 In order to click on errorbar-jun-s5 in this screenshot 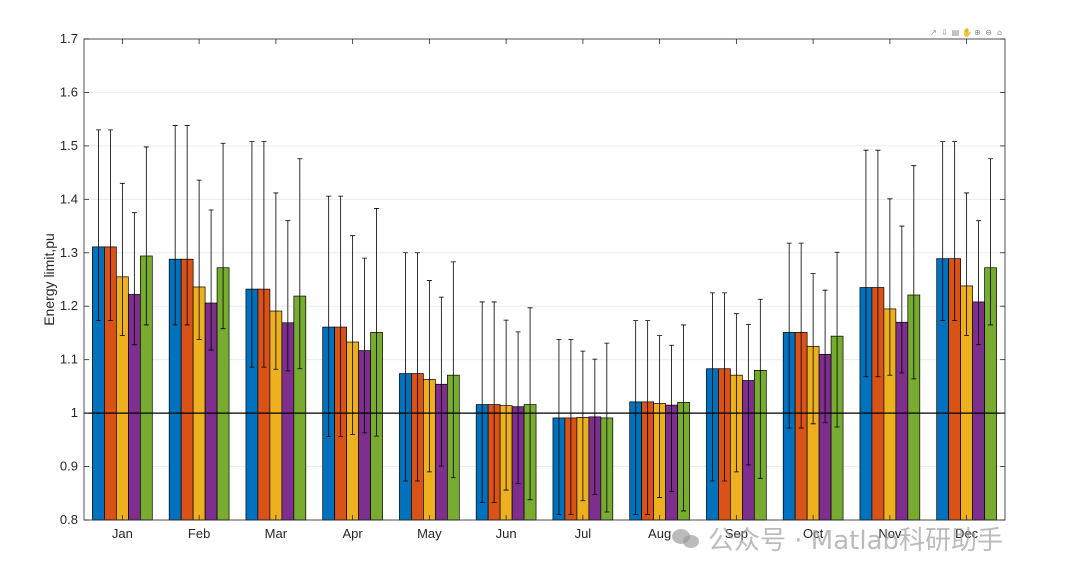, I will do `click(530, 404)`.